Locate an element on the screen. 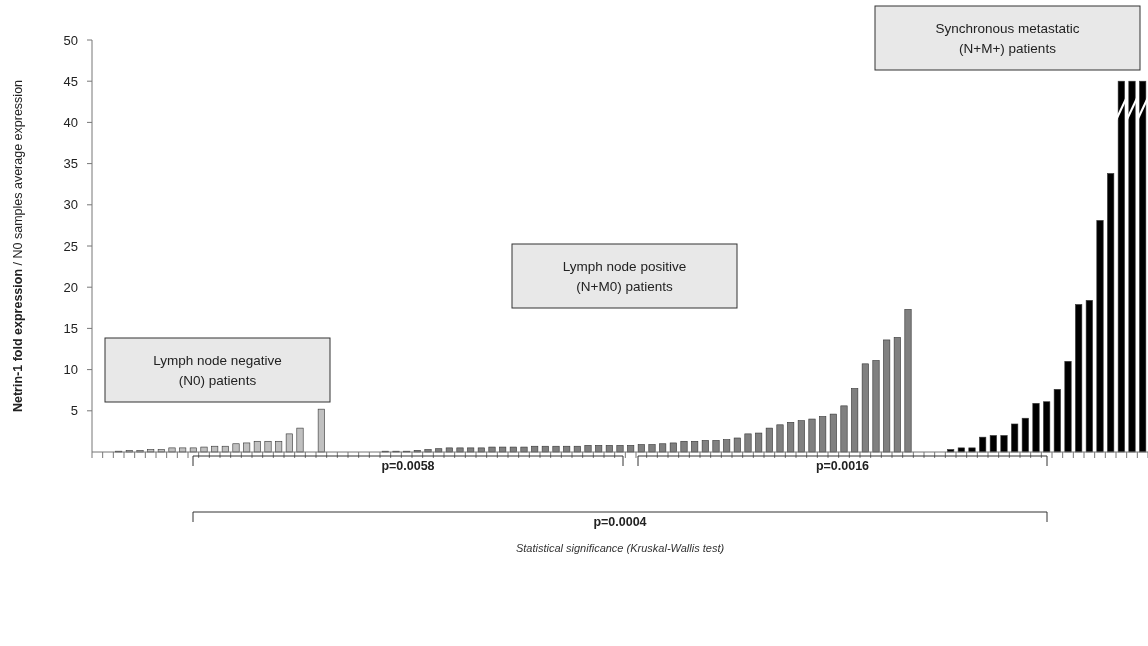 Image resolution: width=1148 pixels, height=646 pixels. y-tick-label: 15 is located at coordinates (70, 328).